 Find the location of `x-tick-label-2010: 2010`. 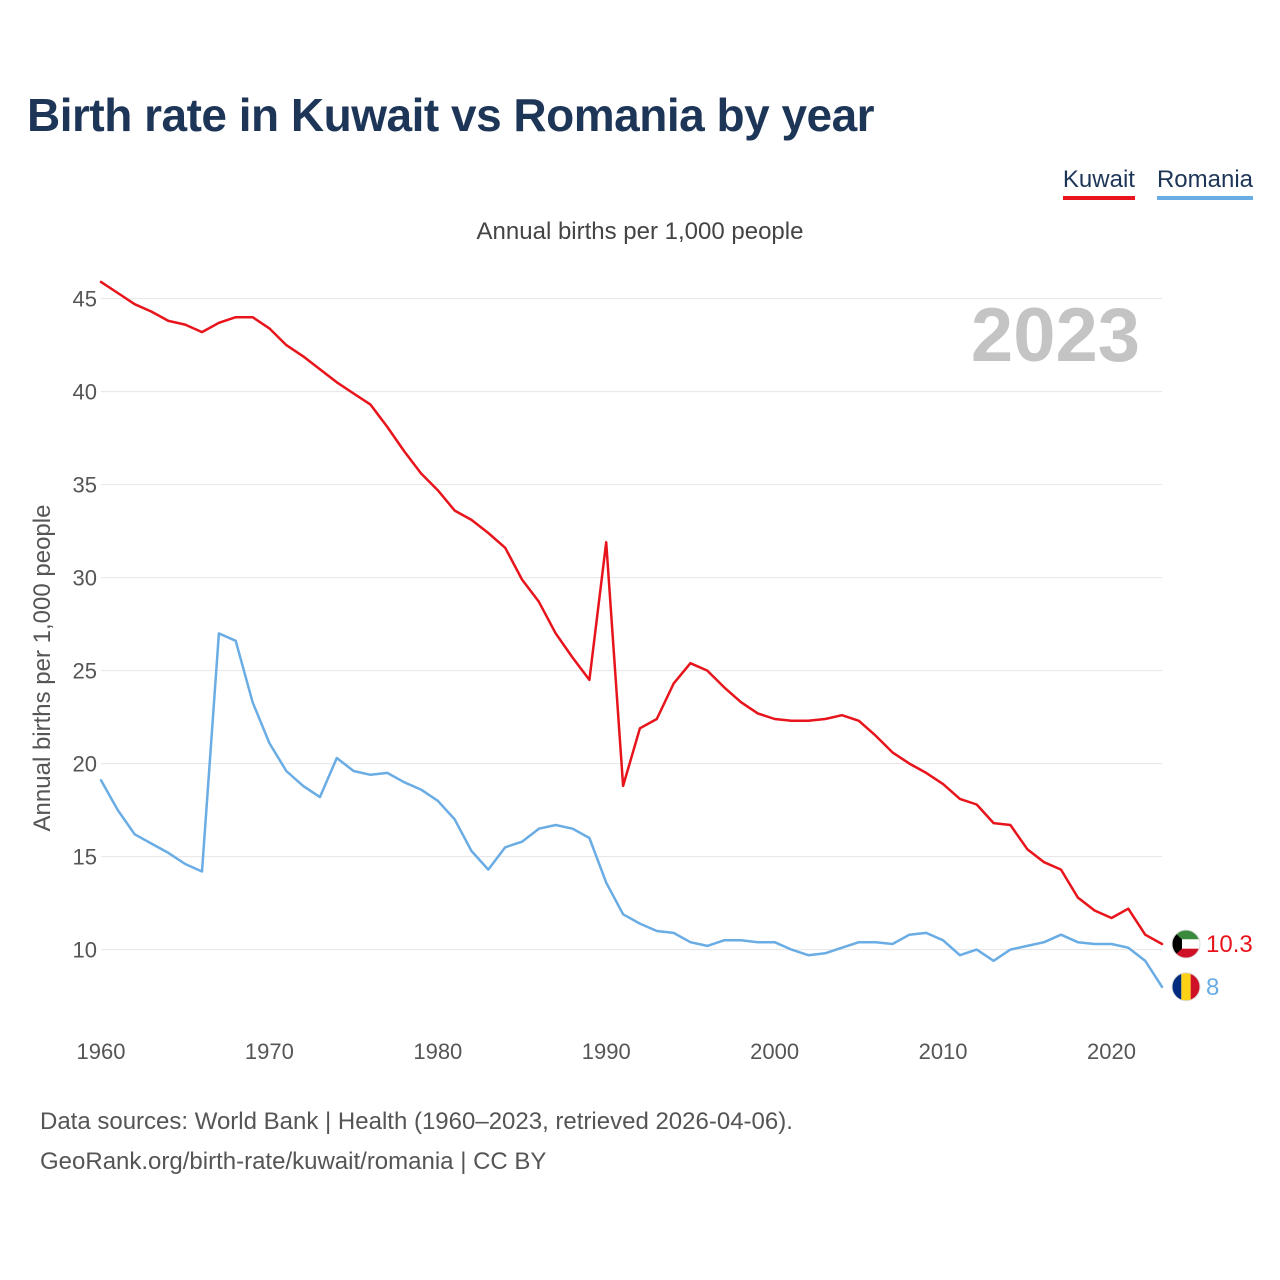

x-tick-label-2010: 2010 is located at coordinates (943, 1051).